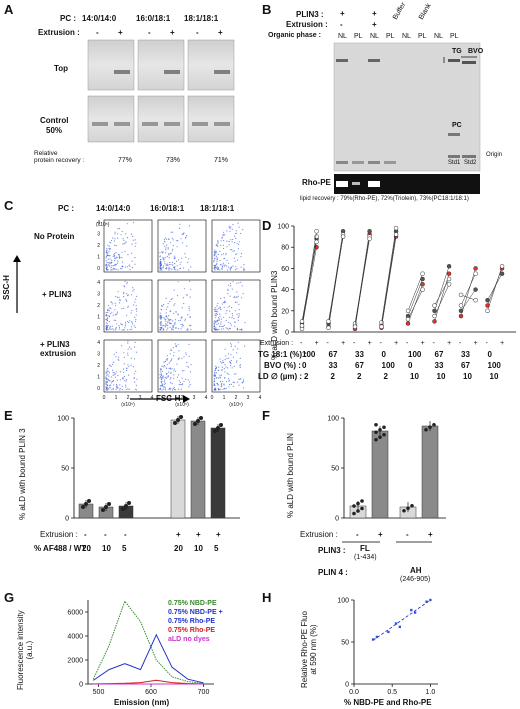 Image resolution: width=520 pixels, height=709 pixels. What do you see at coordinates (206, 398) in the screenshot?
I see `c-x-tick: 4` at bounding box center [206, 398].